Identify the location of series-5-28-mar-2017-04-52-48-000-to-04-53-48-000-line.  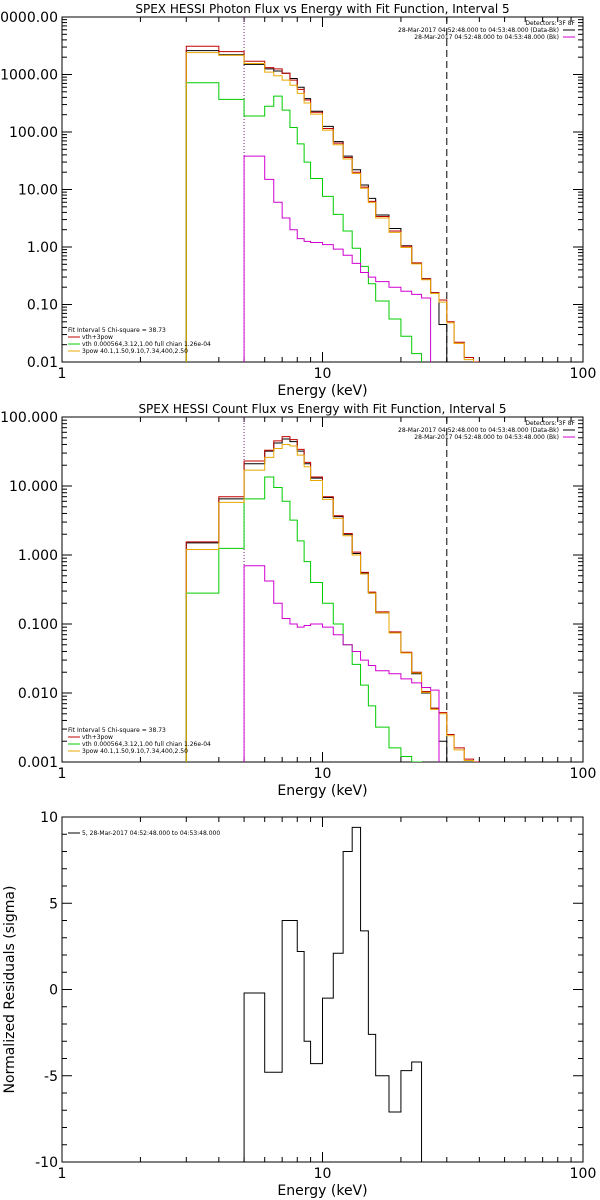
(333, 994).